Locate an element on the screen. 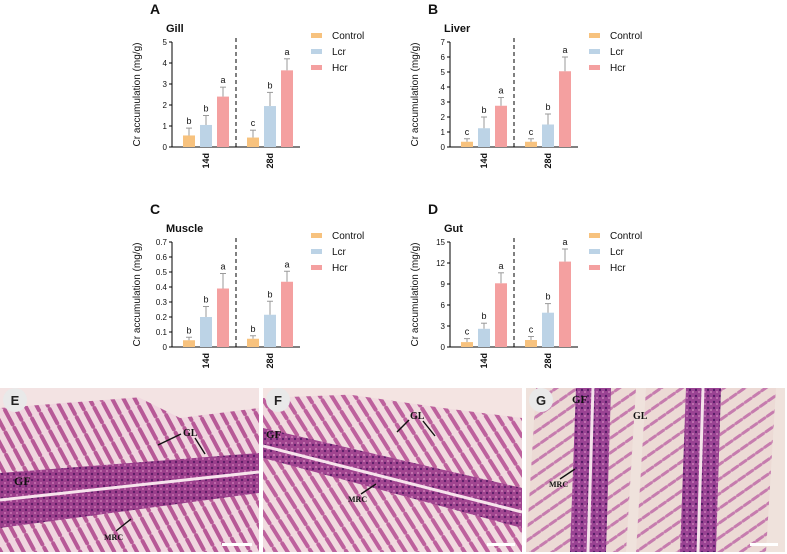  panel-label: C is located at coordinates (155, 209).